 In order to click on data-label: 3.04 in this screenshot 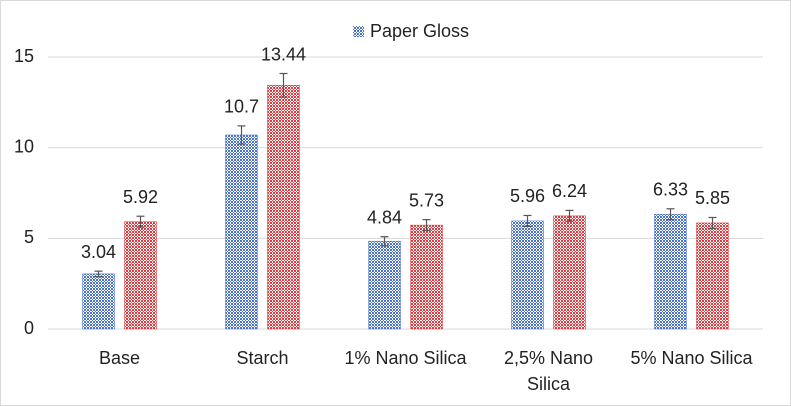, I will do `click(98, 252)`.